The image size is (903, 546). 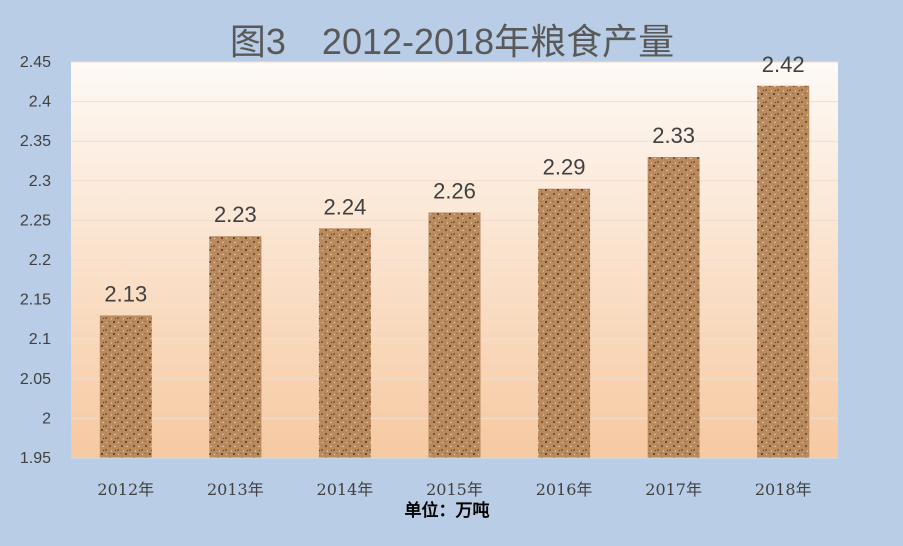 I want to click on y-tick-label: 2.4, so click(x=40, y=102).